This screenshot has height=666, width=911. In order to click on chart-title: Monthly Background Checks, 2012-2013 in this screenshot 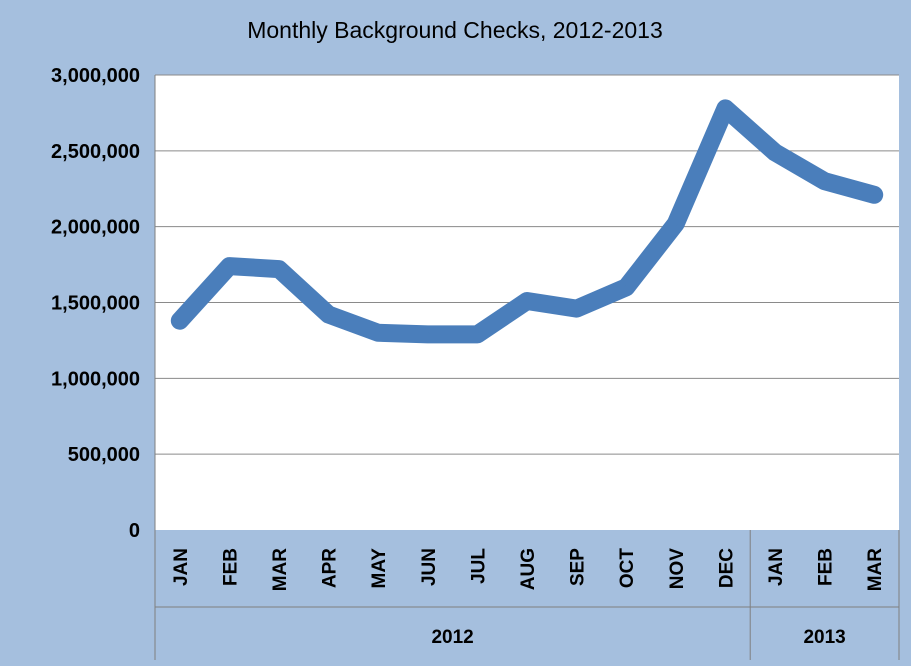, I will do `click(455, 30)`.